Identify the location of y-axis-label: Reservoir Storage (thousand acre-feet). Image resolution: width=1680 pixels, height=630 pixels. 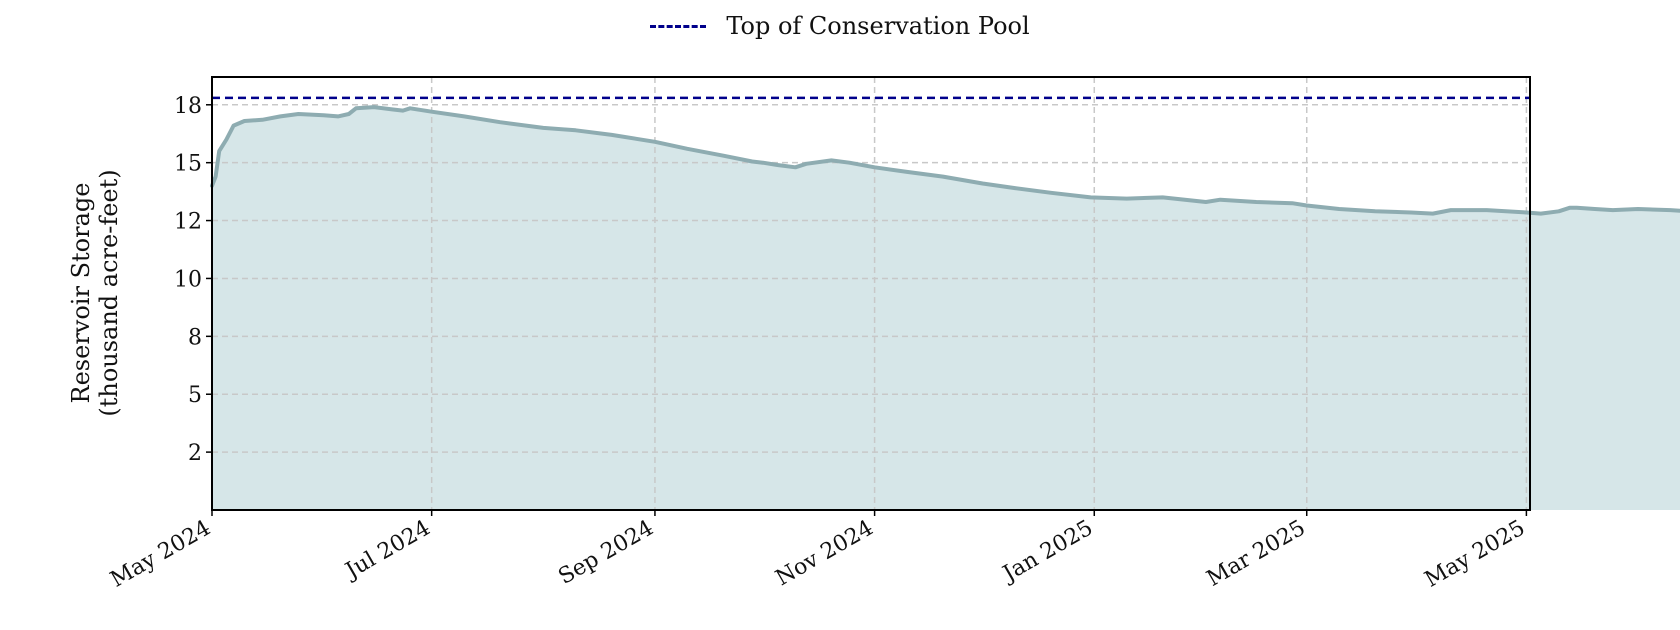
(95, 293).